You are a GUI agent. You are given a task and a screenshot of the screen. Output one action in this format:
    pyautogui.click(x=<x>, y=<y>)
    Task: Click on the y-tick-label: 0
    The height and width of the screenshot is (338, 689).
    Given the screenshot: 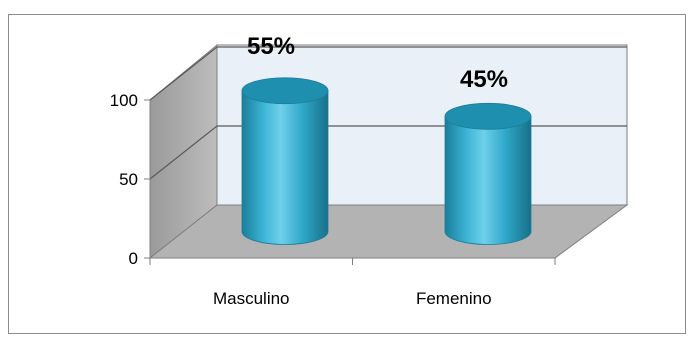 What is the action you would take?
    pyautogui.click(x=133, y=258)
    